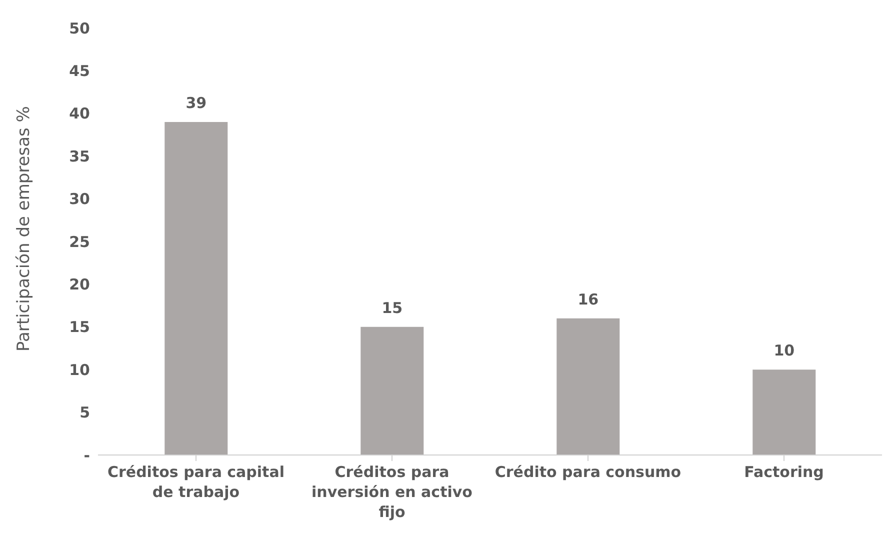 This screenshot has height=548, width=890. What do you see at coordinates (79, 285) in the screenshot?
I see `y-tick-label: 20` at bounding box center [79, 285].